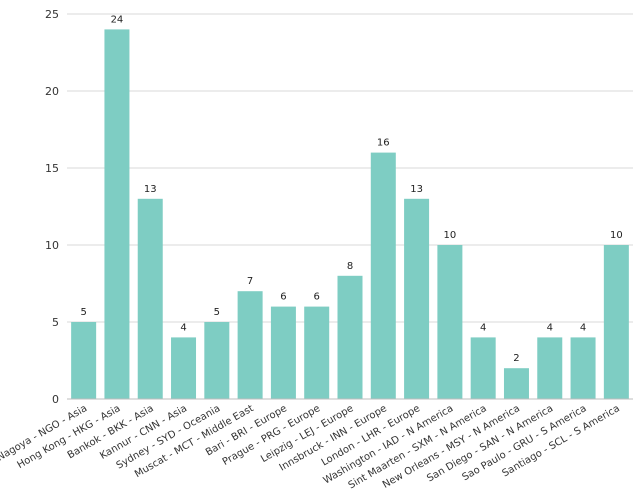 The image size is (641, 499). What do you see at coordinates (117, 19) in the screenshot?
I see `data-label: 24` at bounding box center [117, 19].